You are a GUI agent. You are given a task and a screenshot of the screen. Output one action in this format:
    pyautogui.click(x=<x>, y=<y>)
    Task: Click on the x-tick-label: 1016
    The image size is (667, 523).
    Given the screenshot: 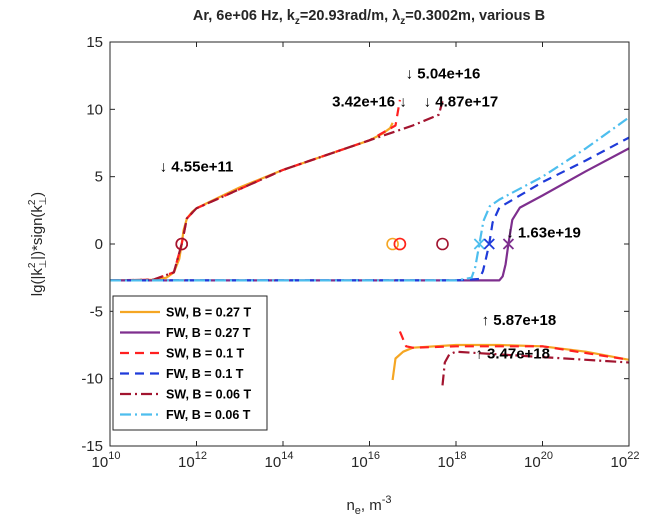 What is the action you would take?
    pyautogui.click(x=365, y=460)
    